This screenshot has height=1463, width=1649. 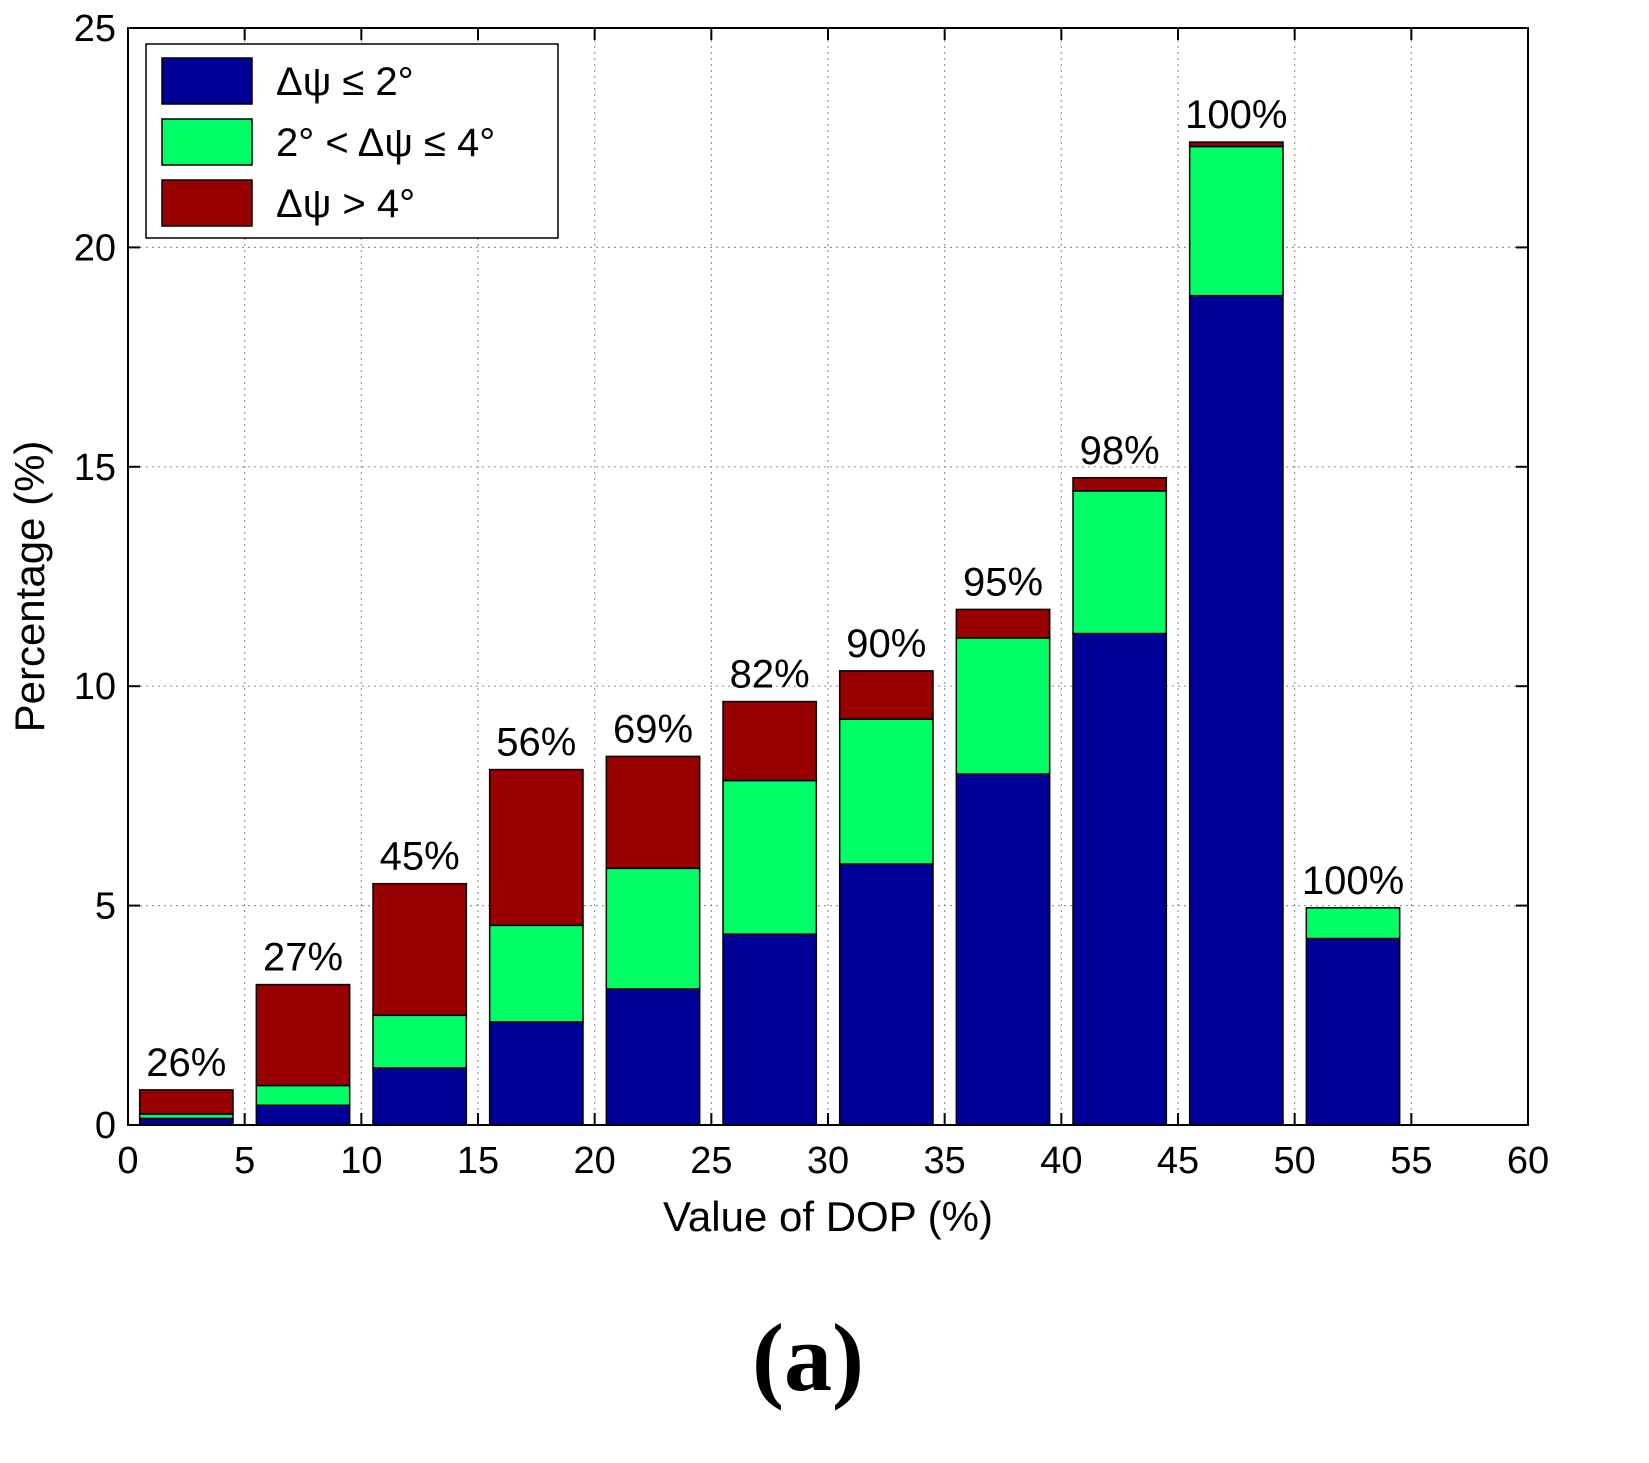 What do you see at coordinates (105, 1126) in the screenshot?
I see `y-tick-label: 0` at bounding box center [105, 1126].